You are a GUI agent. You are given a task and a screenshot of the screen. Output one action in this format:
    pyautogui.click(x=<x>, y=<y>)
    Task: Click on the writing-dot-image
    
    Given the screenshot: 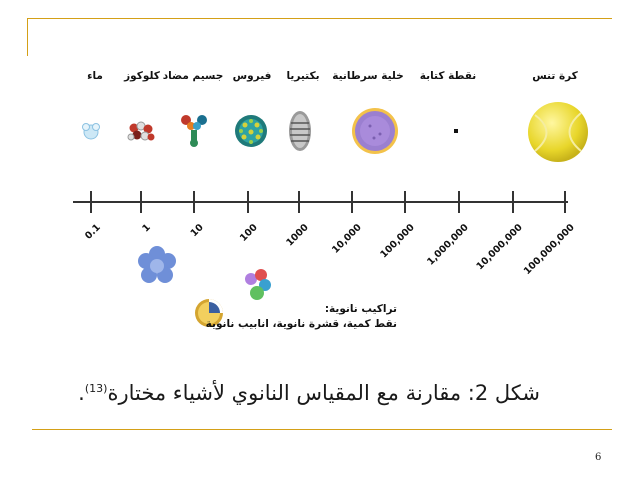 What is the action you would take?
    pyautogui.click(x=456, y=131)
    